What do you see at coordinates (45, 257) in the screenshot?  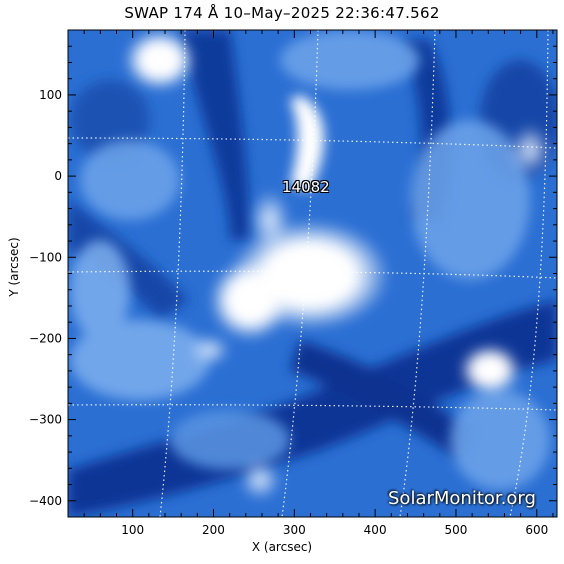 I see `y-tick-label: −100` at bounding box center [45, 257].